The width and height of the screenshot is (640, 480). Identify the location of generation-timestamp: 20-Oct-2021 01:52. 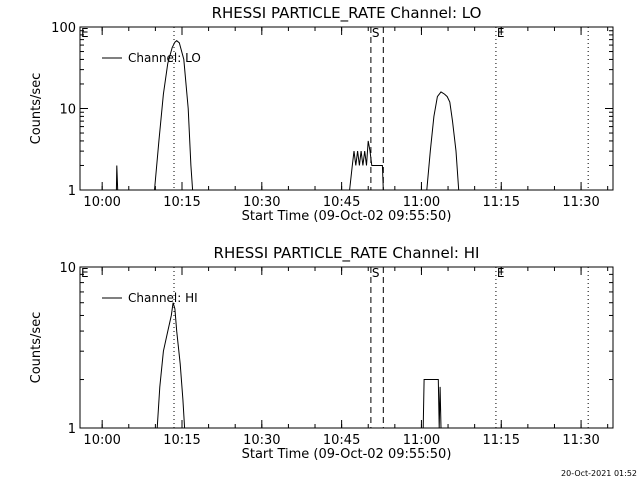
(599, 473).